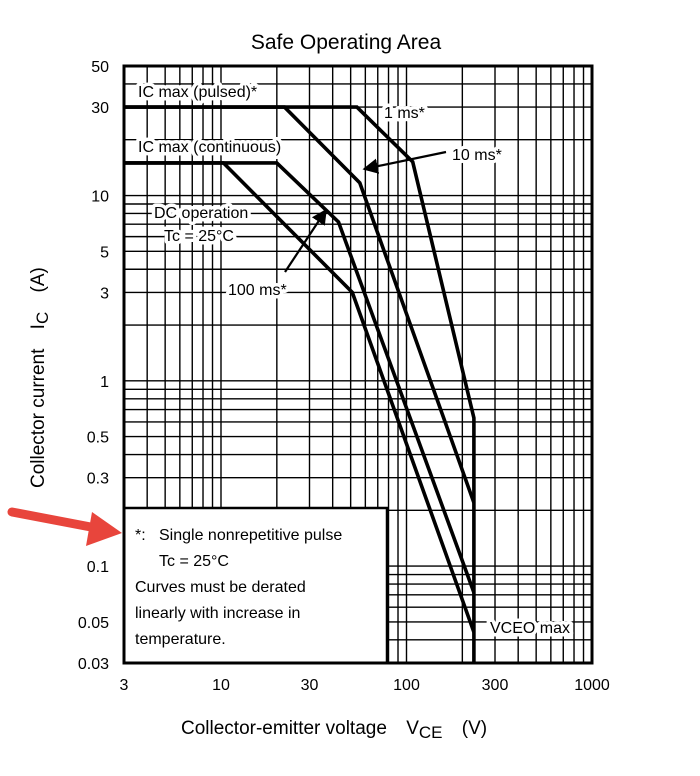 The height and width of the screenshot is (776, 700). Describe the element at coordinates (64, 526) in the screenshot. I see `red-pointer-arrow-icon` at that location.